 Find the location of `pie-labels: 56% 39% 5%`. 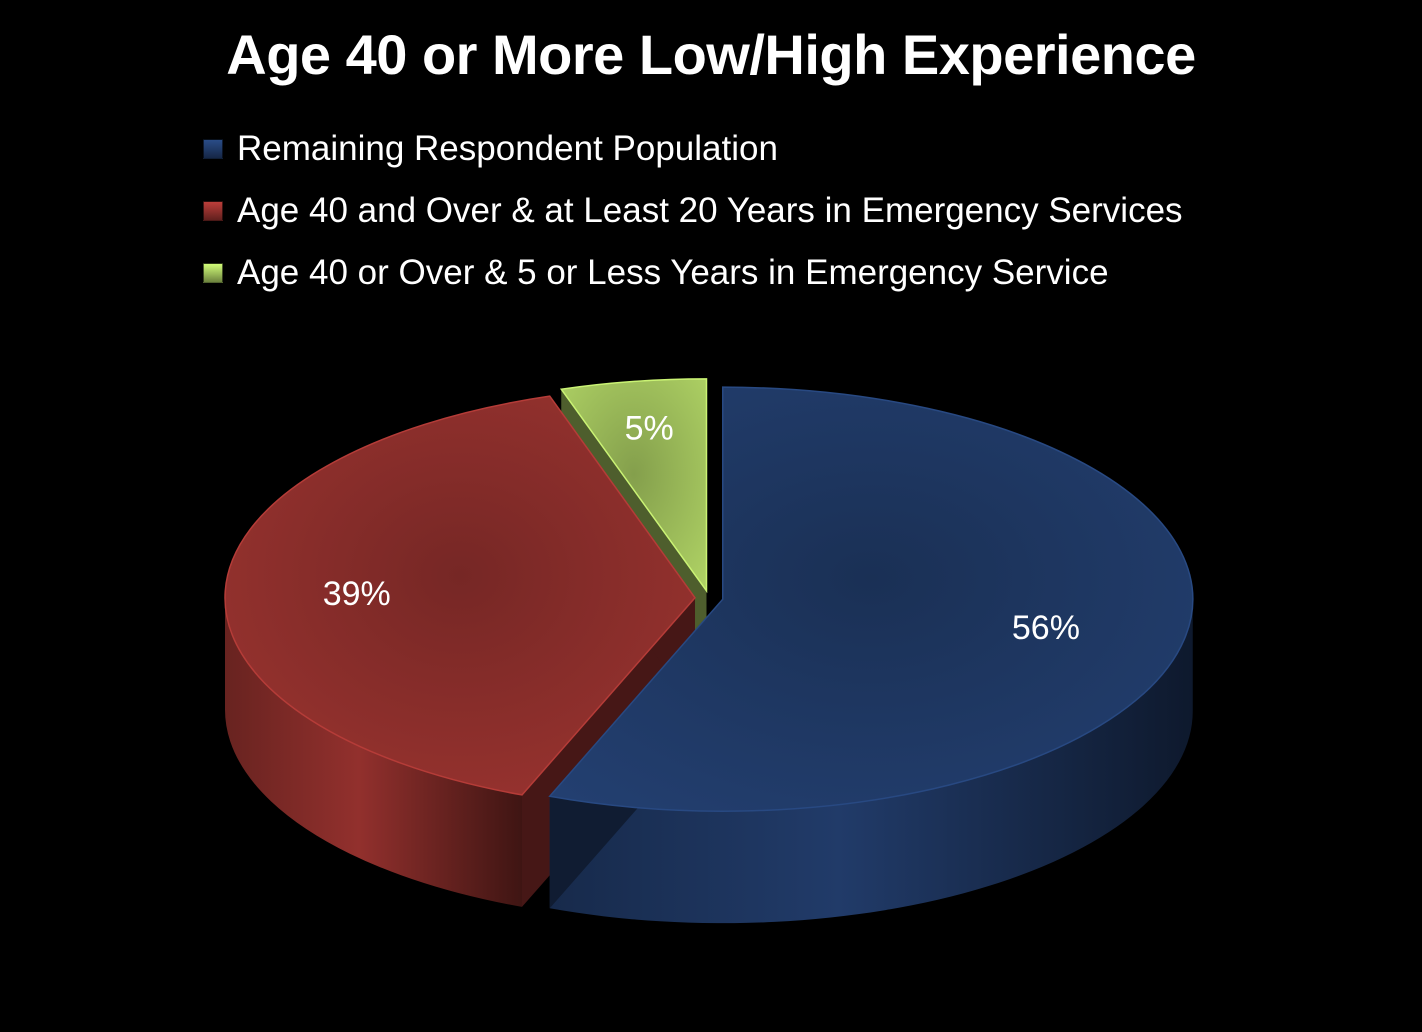

pie-labels: 56% 39% 5% is located at coordinates (701, 528).